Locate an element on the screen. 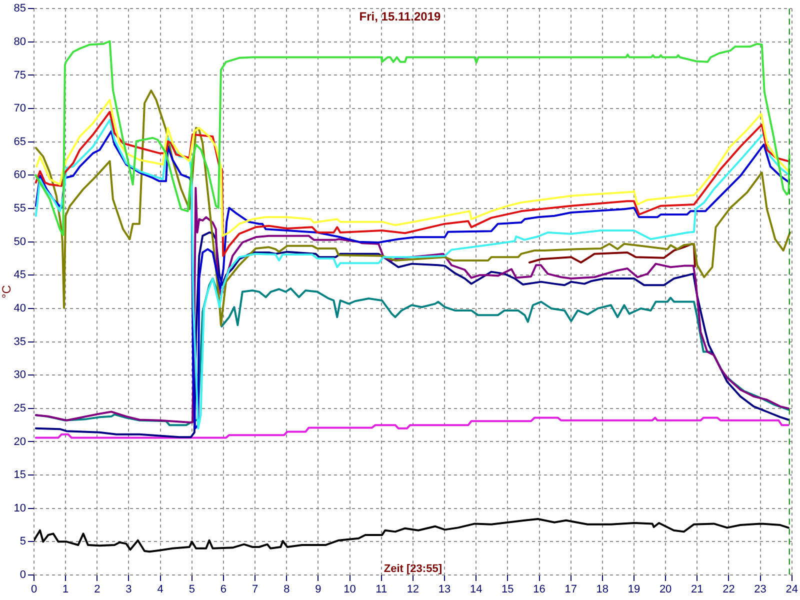 Image resolution: width=800 pixels, height=600 pixels. y-tick-label: 65 is located at coordinates (20, 142).